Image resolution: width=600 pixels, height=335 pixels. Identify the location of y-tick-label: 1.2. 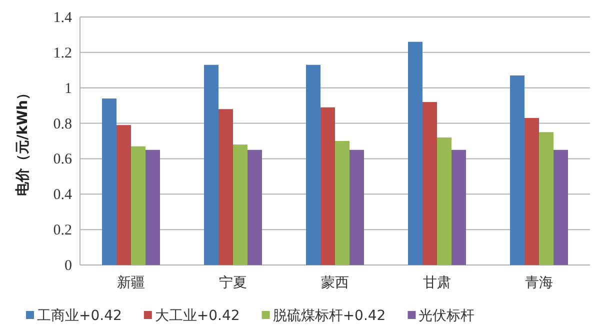
(62, 53).